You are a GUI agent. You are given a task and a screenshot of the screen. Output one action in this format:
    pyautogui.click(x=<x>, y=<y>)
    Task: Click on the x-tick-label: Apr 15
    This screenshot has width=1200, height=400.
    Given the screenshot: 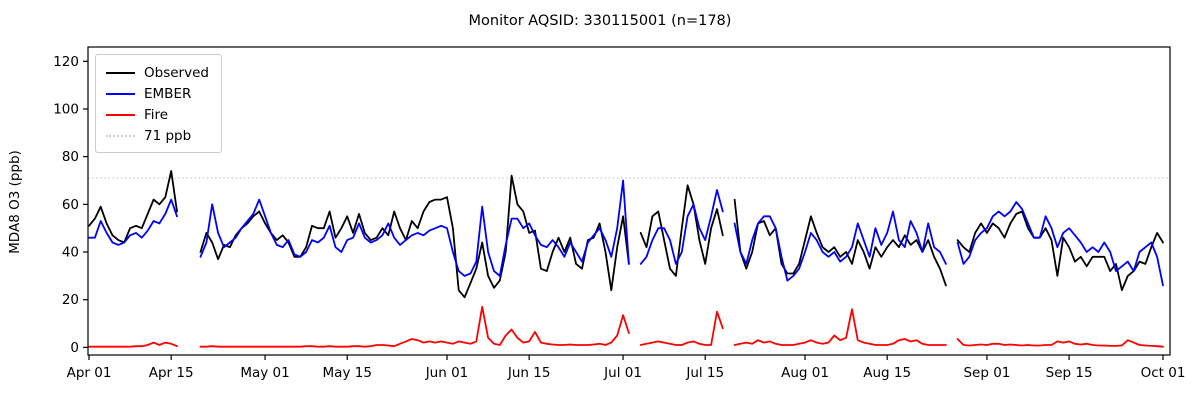 What is the action you would take?
    pyautogui.click(x=171, y=373)
    